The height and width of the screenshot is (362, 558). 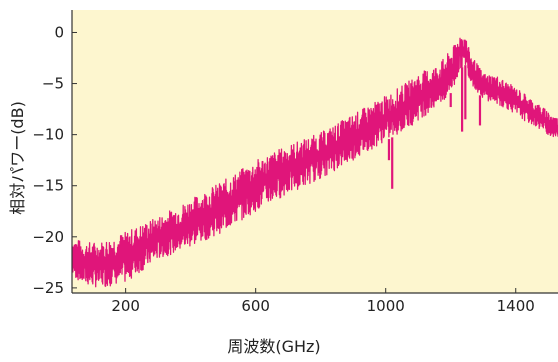 What do you see at coordinates (54, 160) in the screenshot?
I see `y-ticks: 0 −5 −10 −15 −20 −25` at bounding box center [54, 160].